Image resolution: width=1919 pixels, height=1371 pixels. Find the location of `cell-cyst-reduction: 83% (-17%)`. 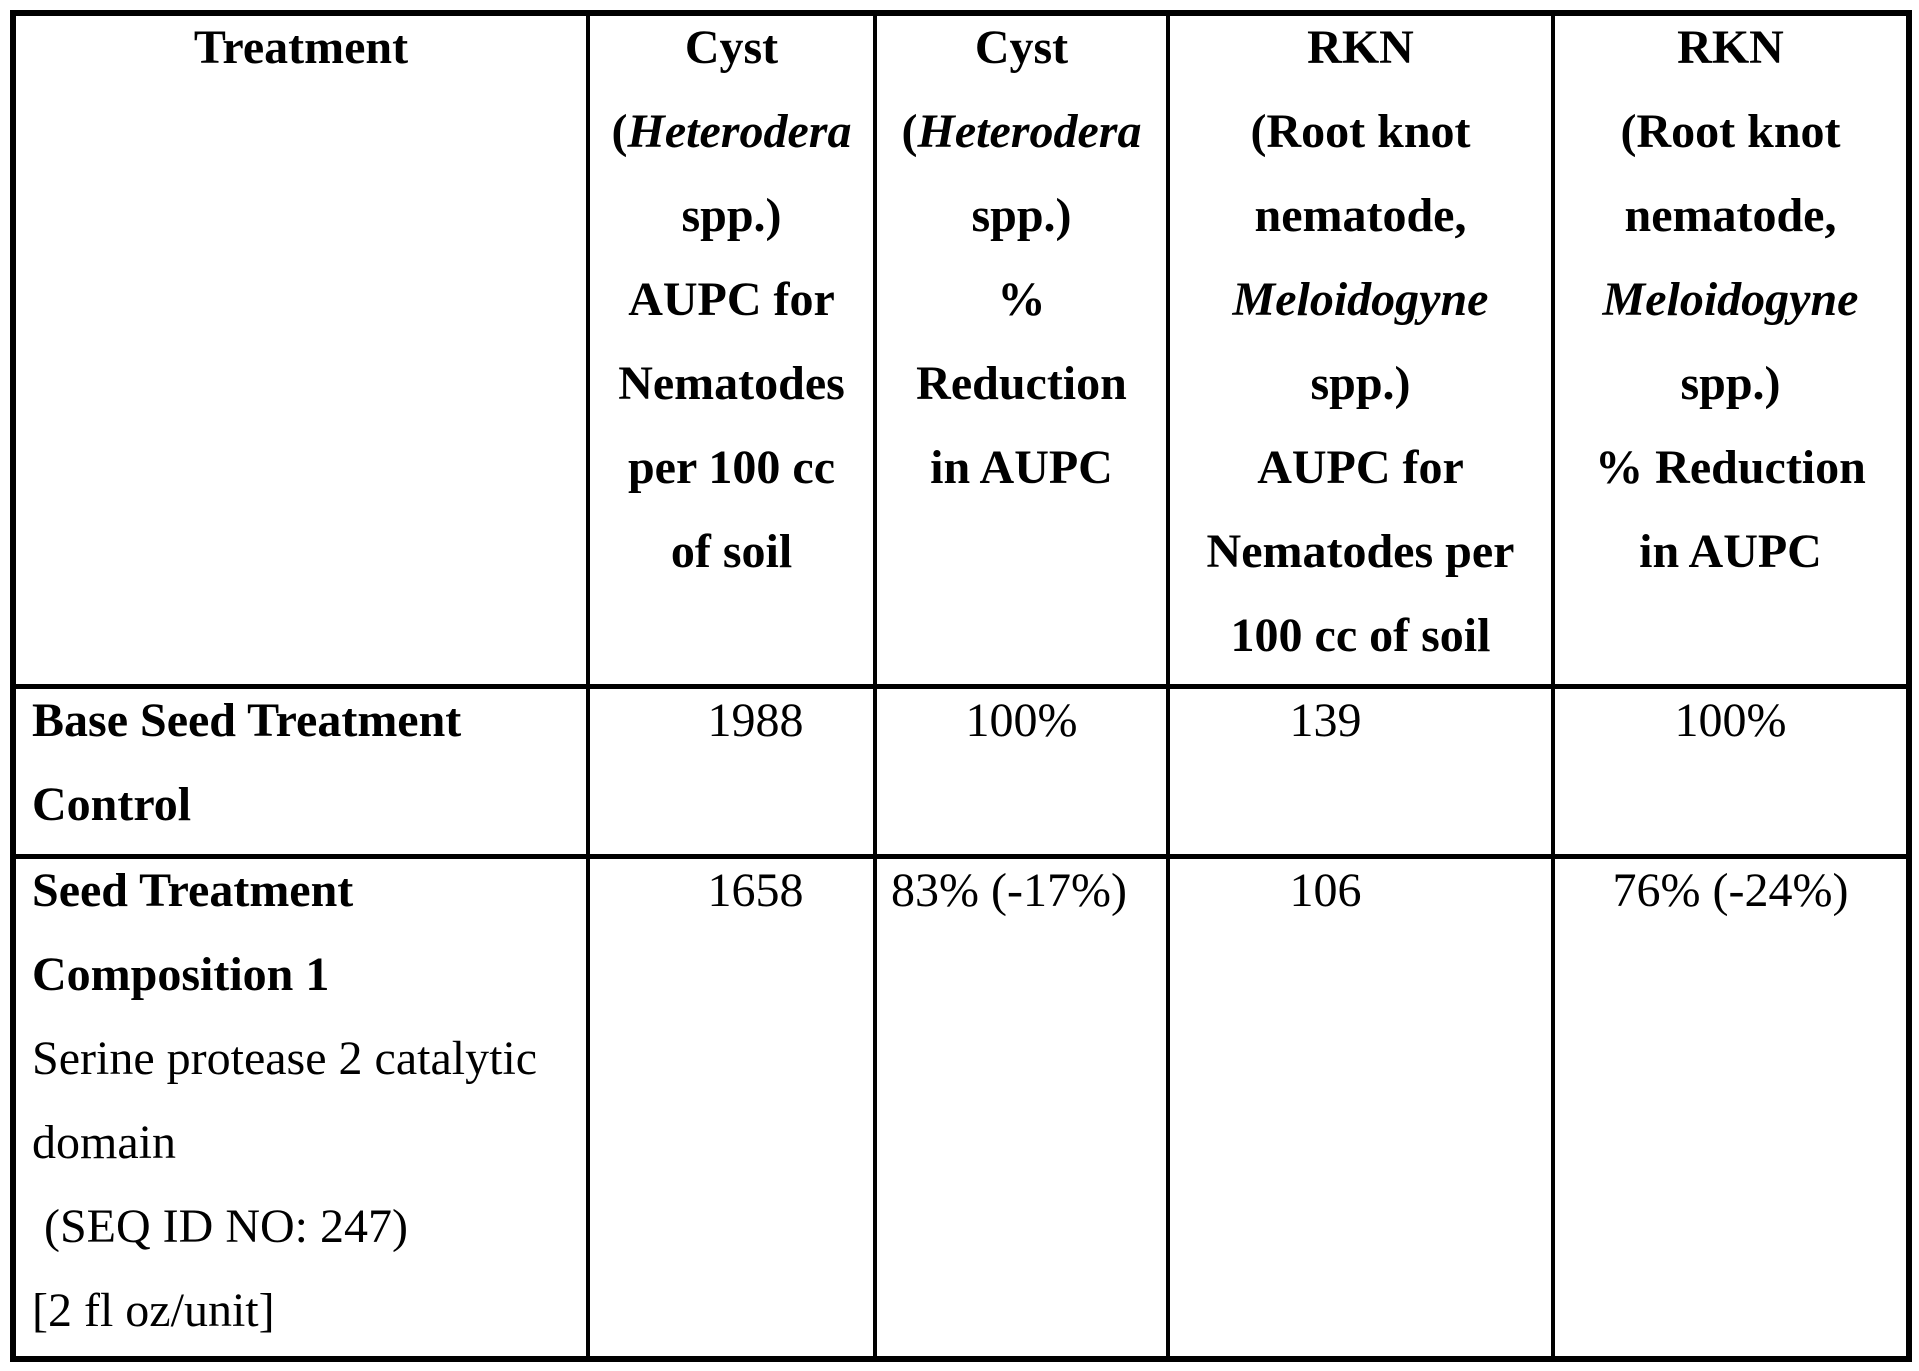

cell-cyst-reduction: 83% (-17%) is located at coordinates (1021, 1107).